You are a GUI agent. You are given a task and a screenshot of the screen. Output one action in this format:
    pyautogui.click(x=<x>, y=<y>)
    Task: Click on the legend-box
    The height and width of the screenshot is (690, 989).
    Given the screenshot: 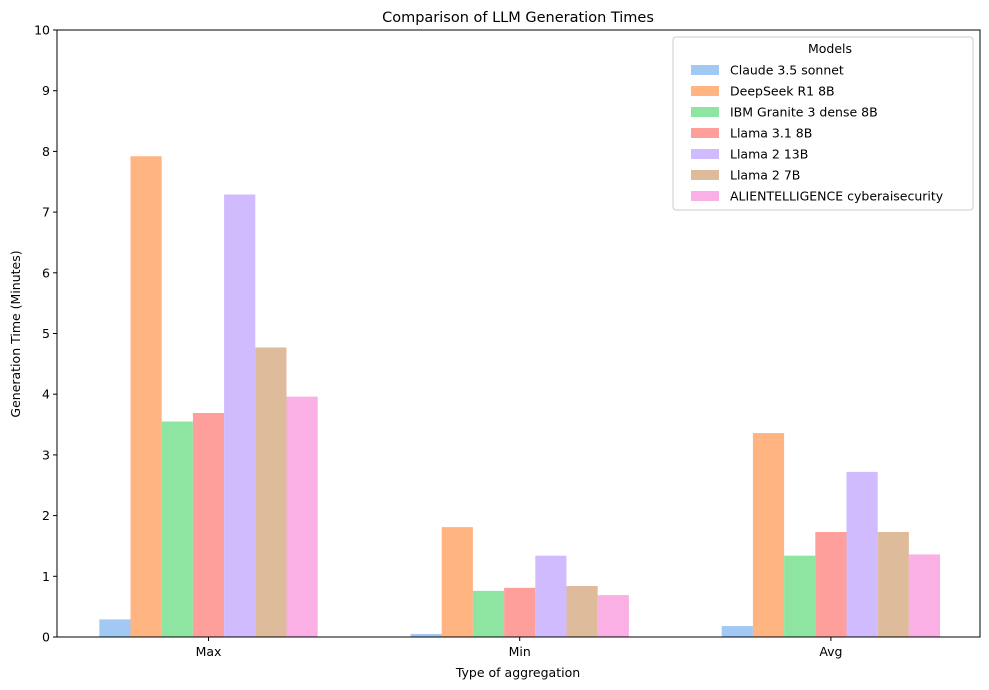 What is the action you would take?
    pyautogui.click(x=823, y=123)
    